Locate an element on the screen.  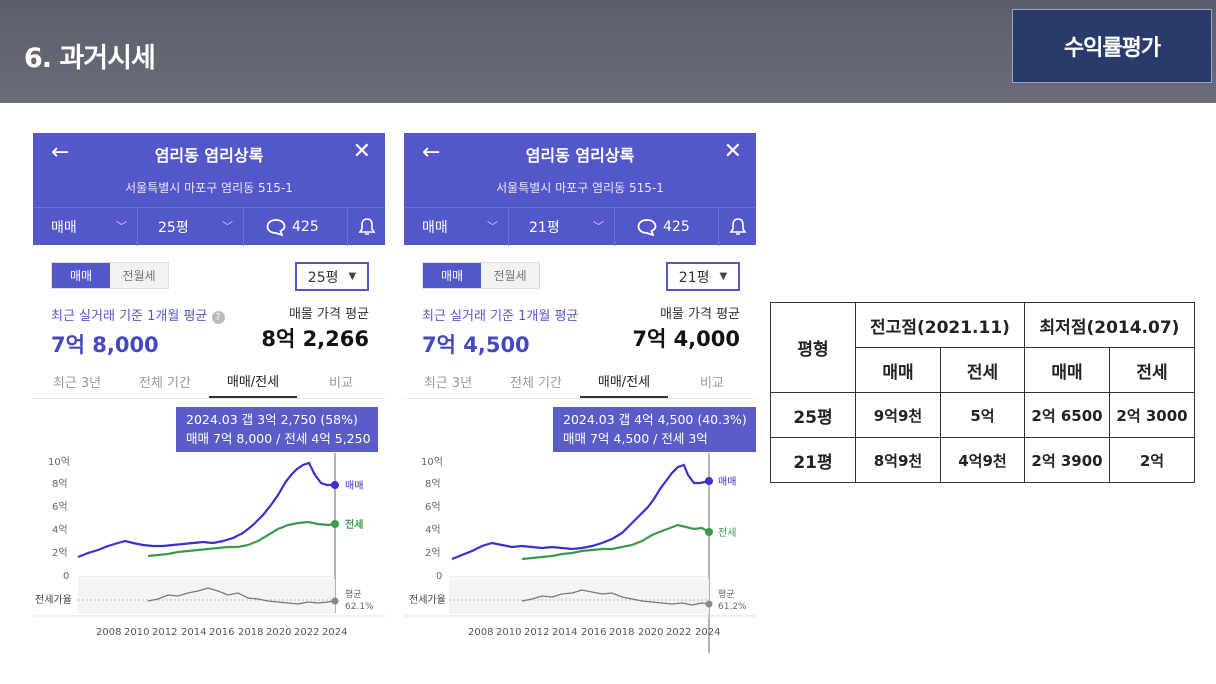
triangle-down-icon: ▼ is located at coordinates (352, 276).